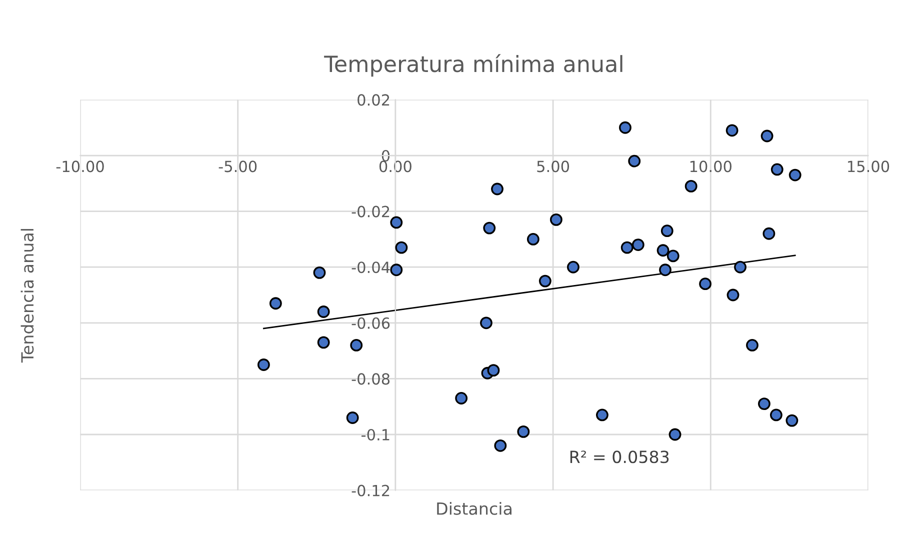  What do you see at coordinates (27, 296) in the screenshot?
I see `y-axis-title: Tendencia anual` at bounding box center [27, 296].